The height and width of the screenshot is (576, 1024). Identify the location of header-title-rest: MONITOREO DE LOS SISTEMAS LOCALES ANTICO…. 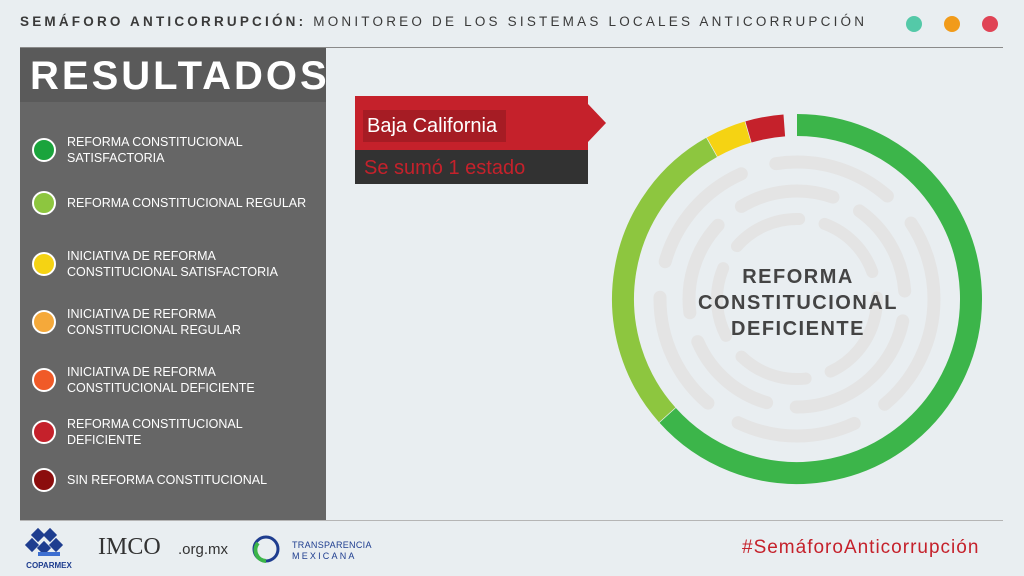
(590, 21).